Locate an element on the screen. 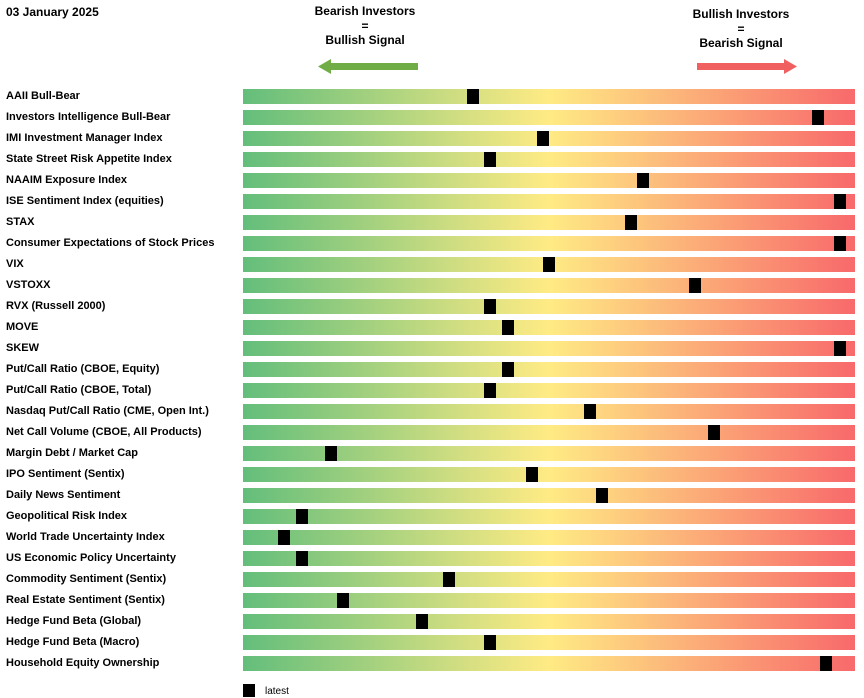 This screenshot has height=698, width=864. left-arrow-icon is located at coordinates (368, 66).